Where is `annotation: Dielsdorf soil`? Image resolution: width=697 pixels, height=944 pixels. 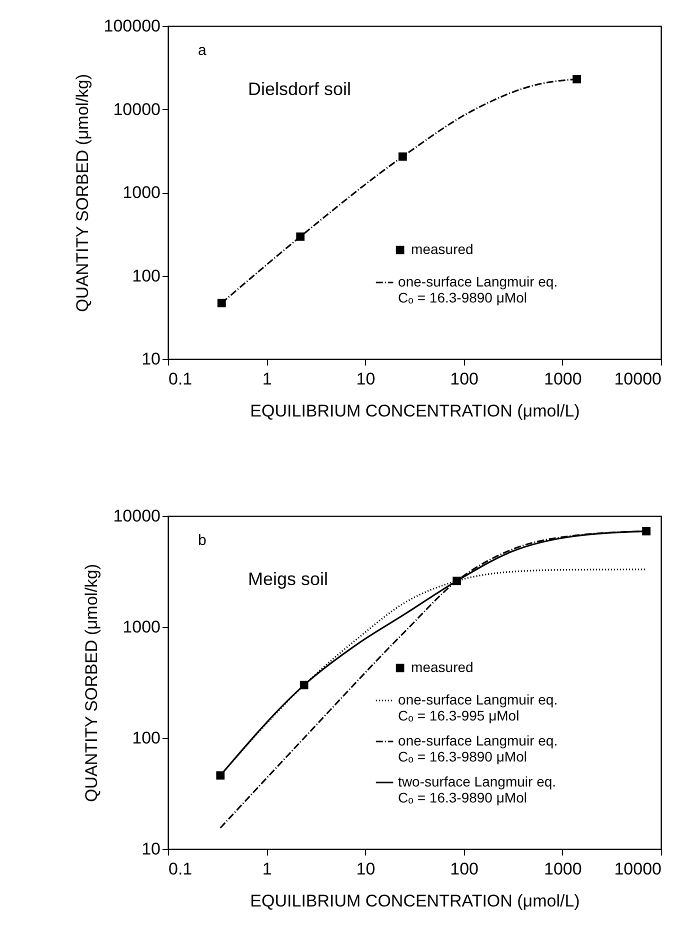
annotation: Dielsdorf soil is located at coordinates (300, 89).